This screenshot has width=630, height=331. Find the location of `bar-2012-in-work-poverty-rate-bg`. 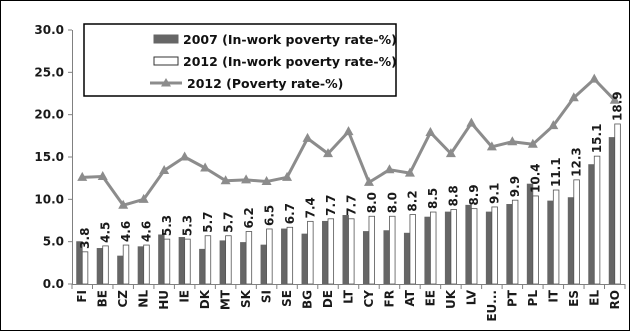

bar-2012-in-work-poverty-rate-bg is located at coordinates (310, 252).